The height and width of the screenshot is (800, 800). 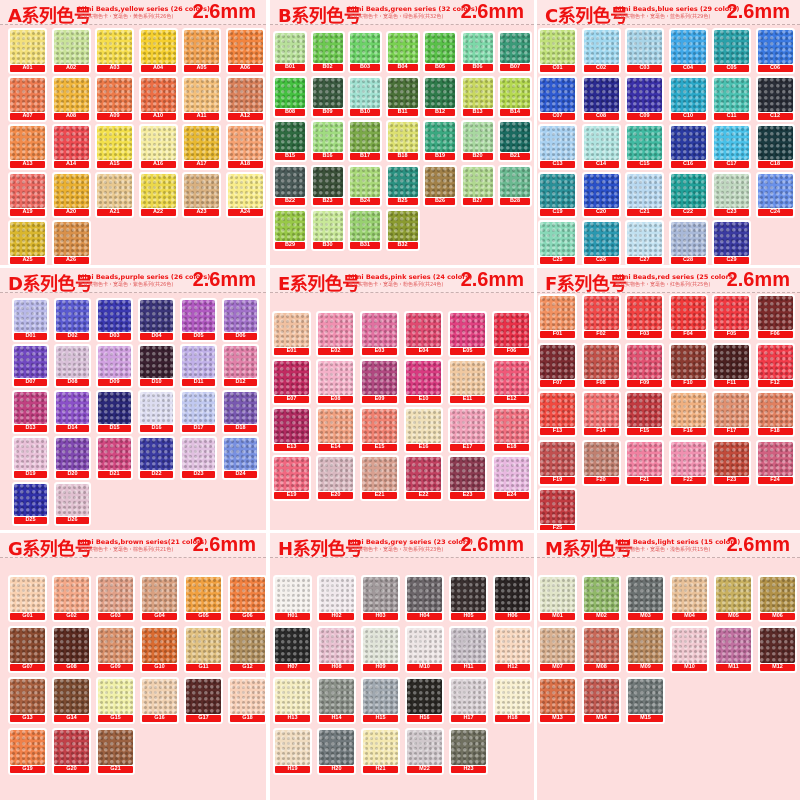 What do you see at coordinates (71, 147) in the screenshot?
I see `color-swatch-card: A14` at bounding box center [71, 147].